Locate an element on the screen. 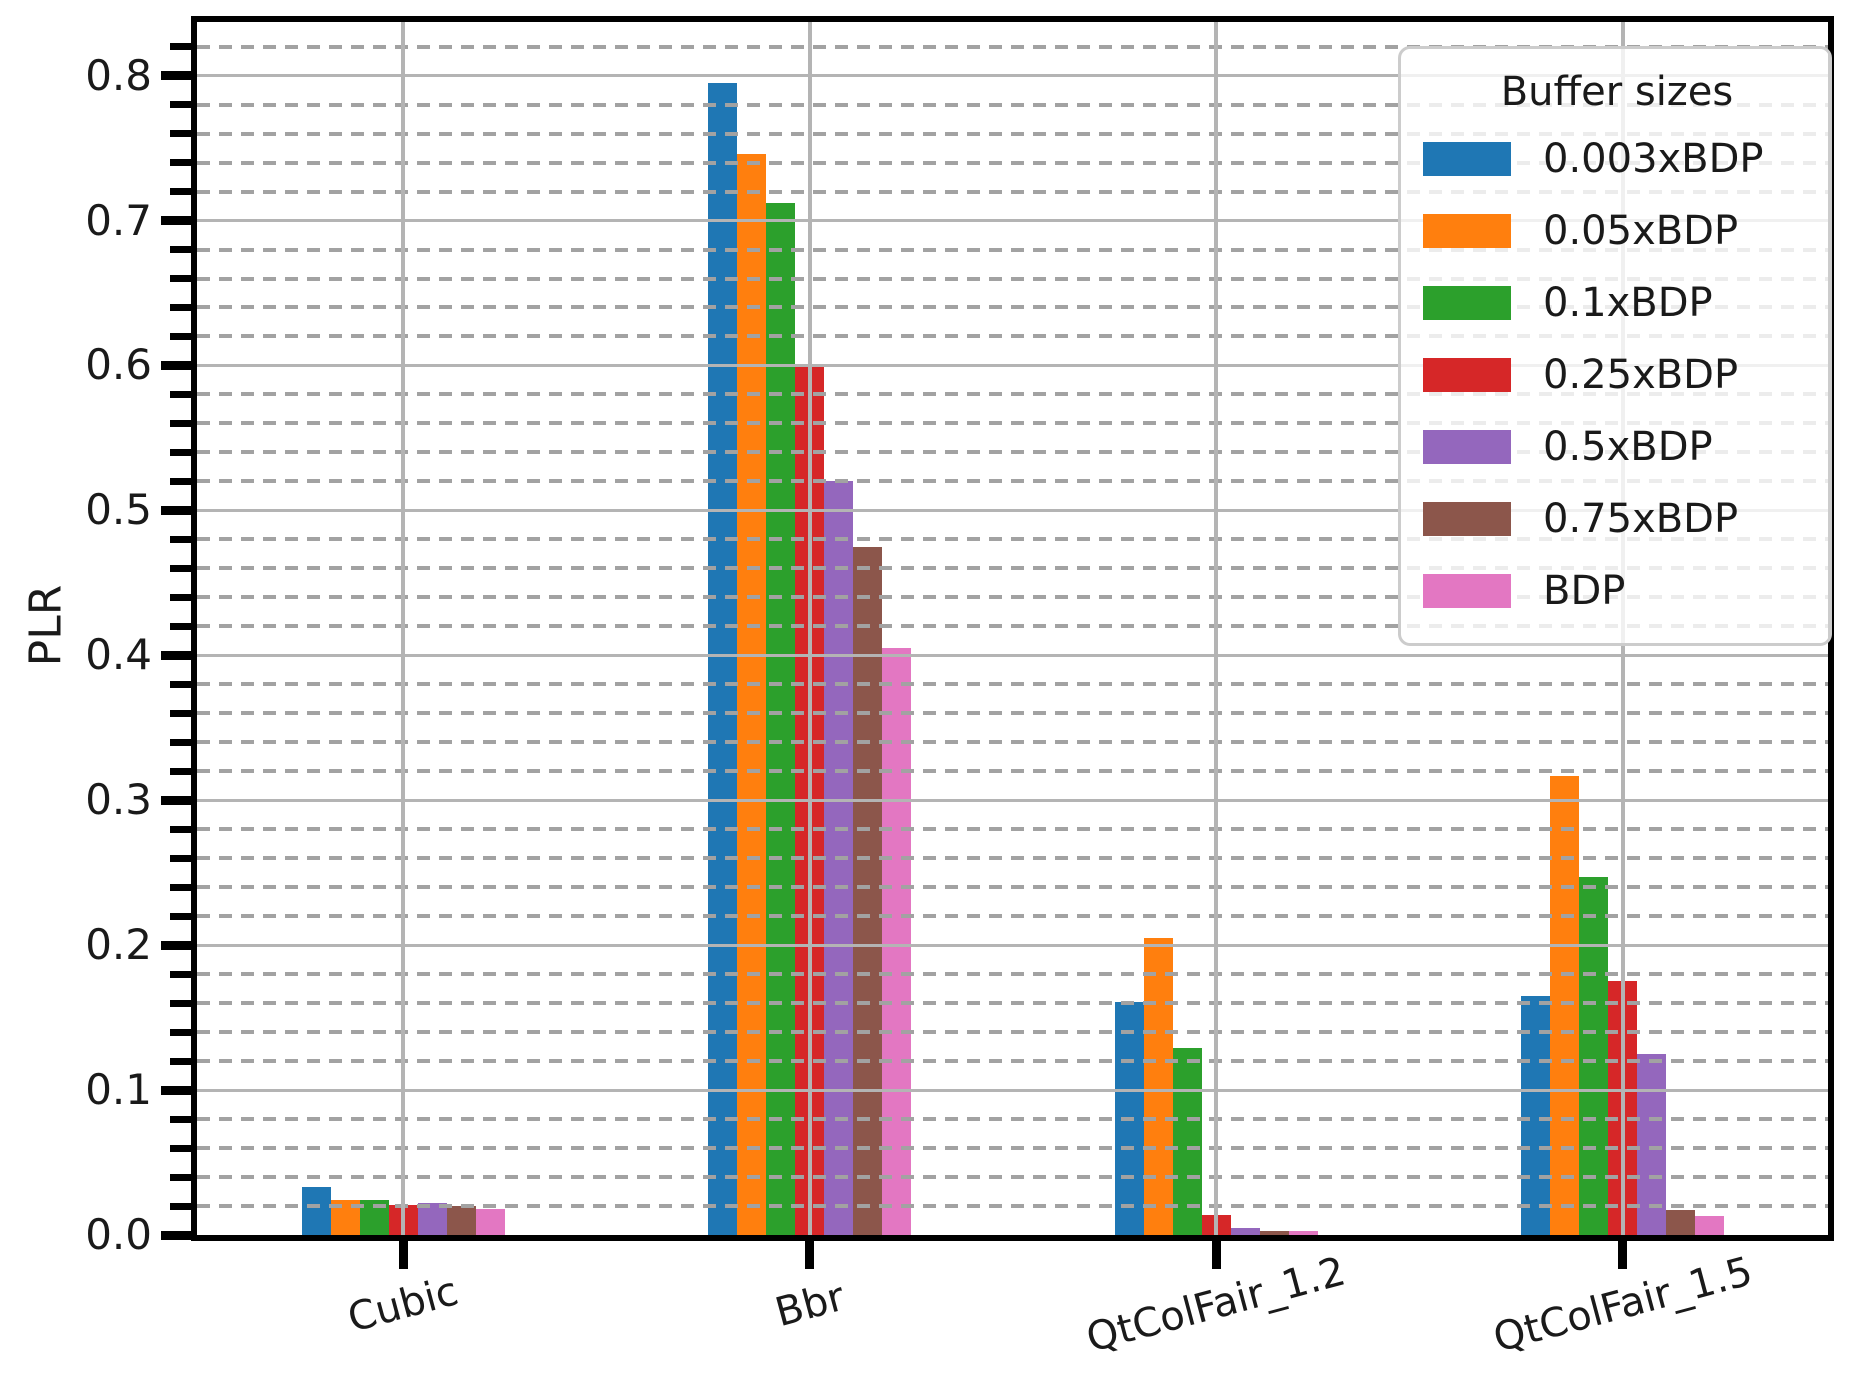 Image resolution: width=1854 pixels, height=1391 pixels. legend-item: BDP is located at coordinates (1617, 591).